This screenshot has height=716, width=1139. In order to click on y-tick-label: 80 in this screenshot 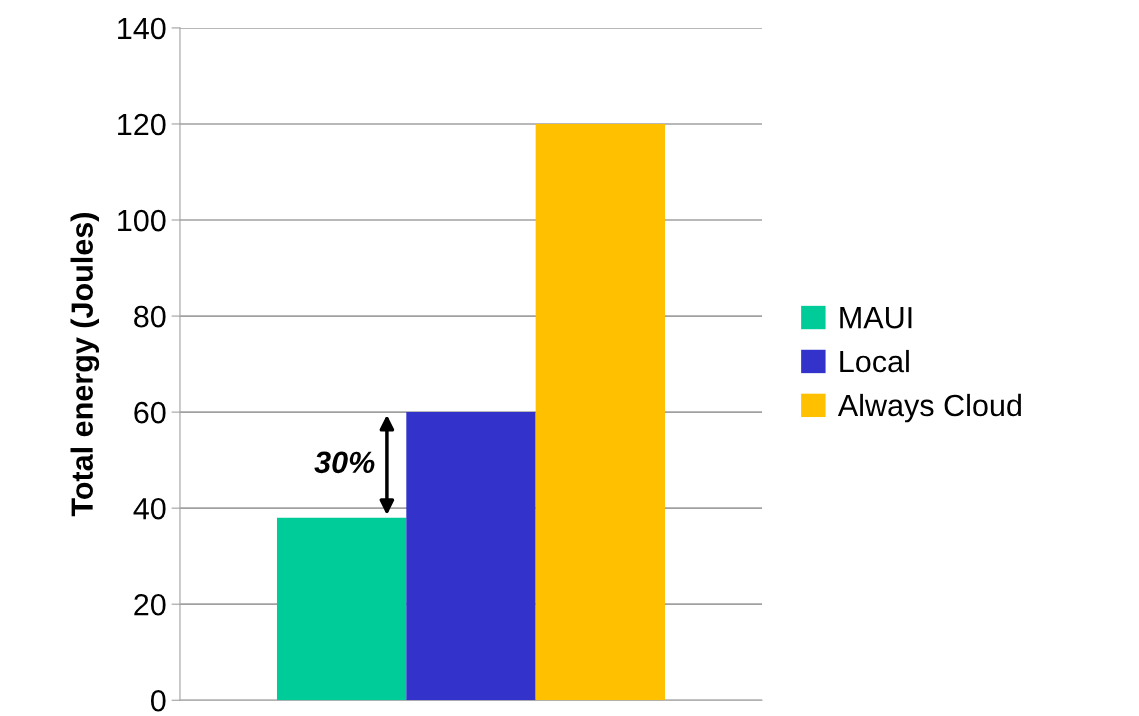, I will do `click(150, 316)`.